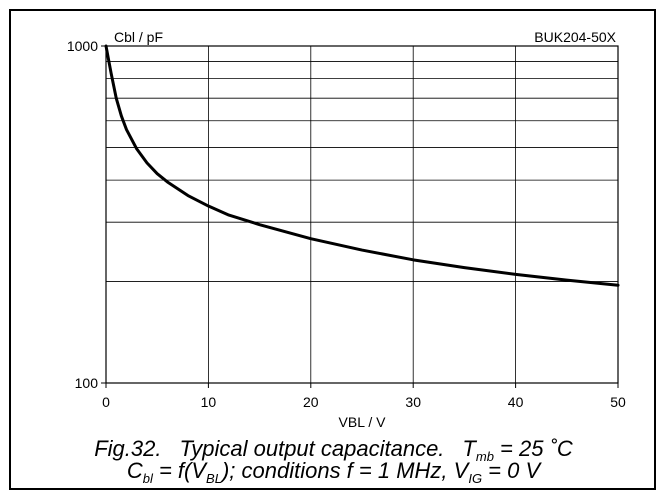  I want to click on x-tick-label: 0, so click(106, 402).